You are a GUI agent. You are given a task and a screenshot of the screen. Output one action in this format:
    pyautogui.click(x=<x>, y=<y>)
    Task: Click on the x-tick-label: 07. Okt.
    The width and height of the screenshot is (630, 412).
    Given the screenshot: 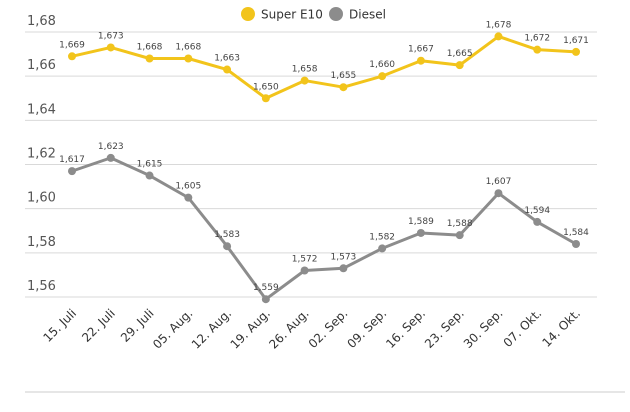 What is the action you would take?
    pyautogui.click(x=523, y=328)
    